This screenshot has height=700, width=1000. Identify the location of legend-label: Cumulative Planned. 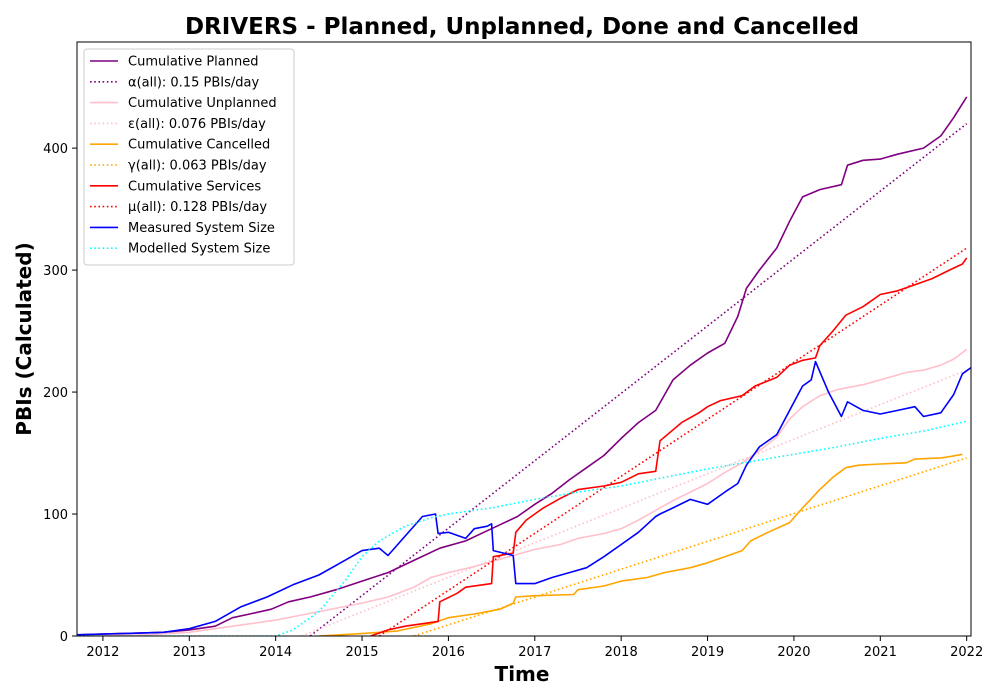
(193, 62).